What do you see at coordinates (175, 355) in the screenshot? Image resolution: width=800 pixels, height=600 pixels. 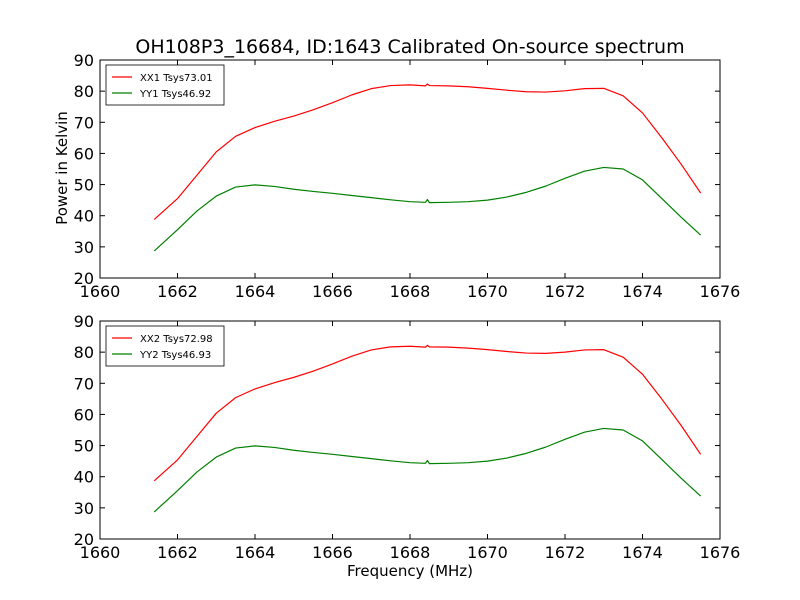 I see `legend-label: YY2 Tsys46.93` at bounding box center [175, 355].